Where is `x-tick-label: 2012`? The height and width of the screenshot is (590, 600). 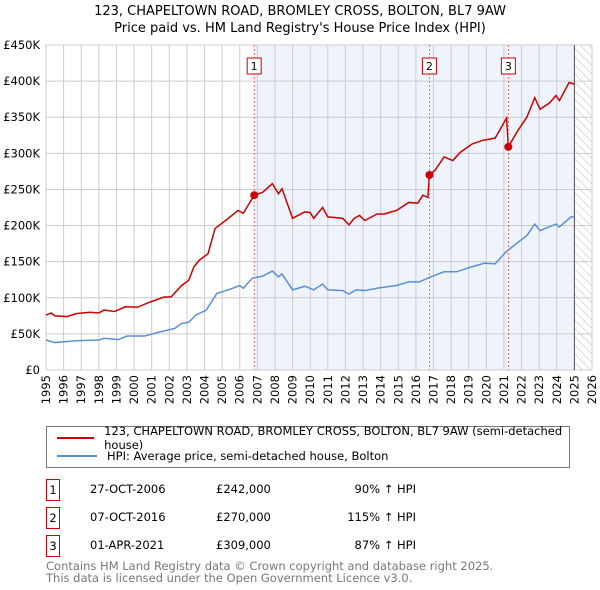
x-tick-label: 2012 is located at coordinates (345, 389).